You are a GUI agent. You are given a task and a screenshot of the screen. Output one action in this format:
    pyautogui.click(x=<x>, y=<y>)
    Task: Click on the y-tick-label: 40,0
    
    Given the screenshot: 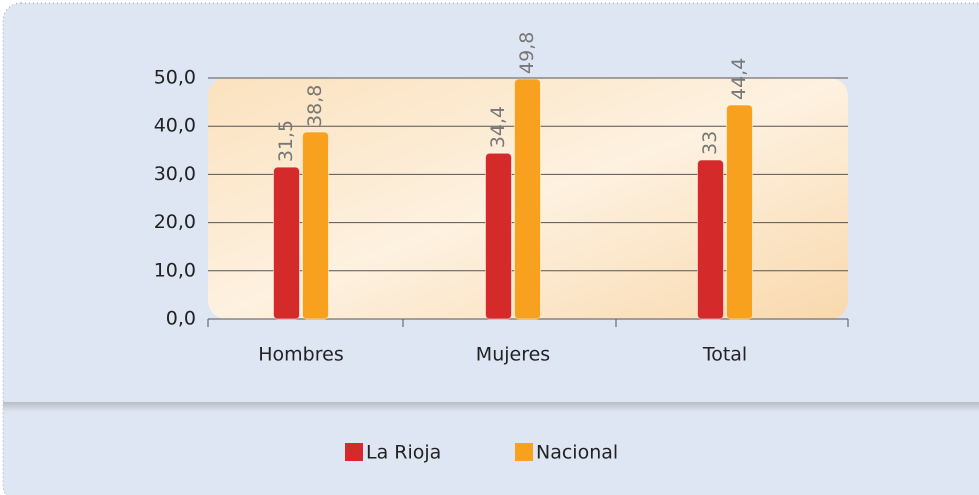 What is the action you would take?
    pyautogui.click(x=175, y=126)
    